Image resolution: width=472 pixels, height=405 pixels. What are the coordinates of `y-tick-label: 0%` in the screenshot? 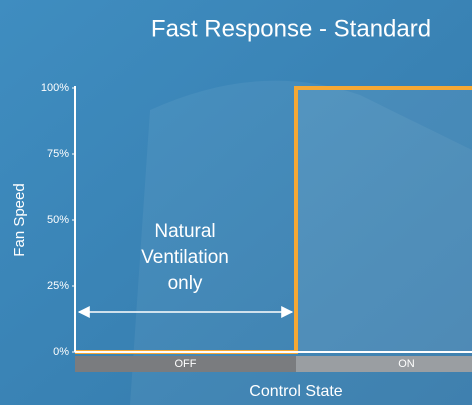 It's located at (61, 352).